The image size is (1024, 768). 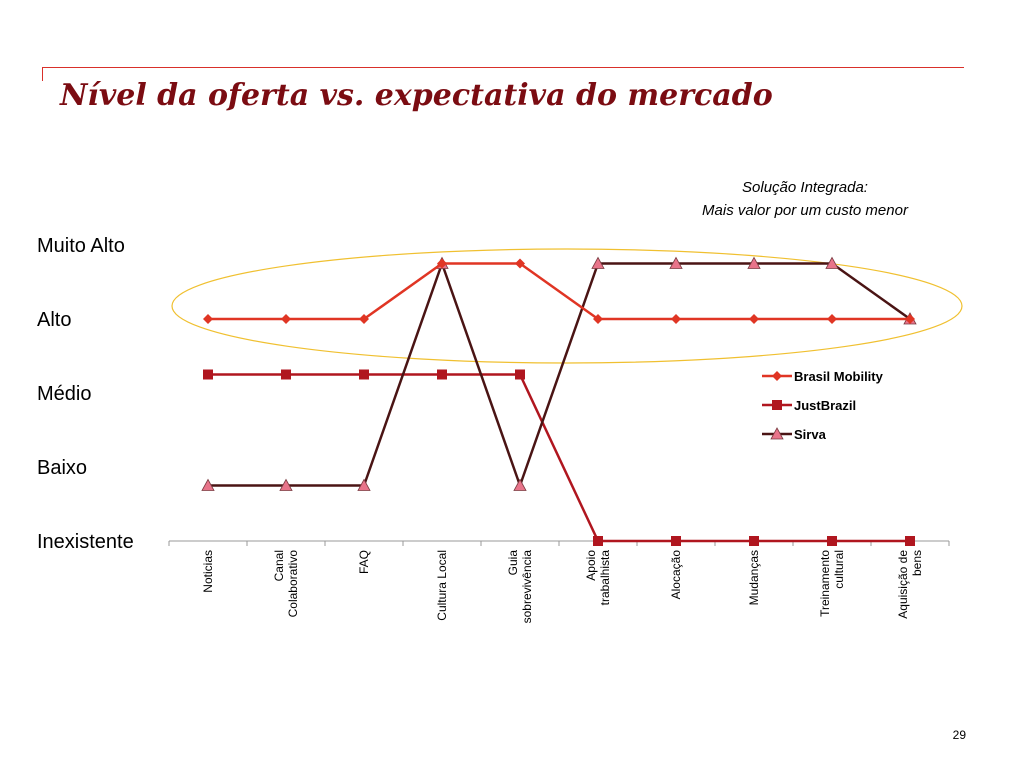 I want to click on highlight-ellipse-layer, so click(x=567, y=306).